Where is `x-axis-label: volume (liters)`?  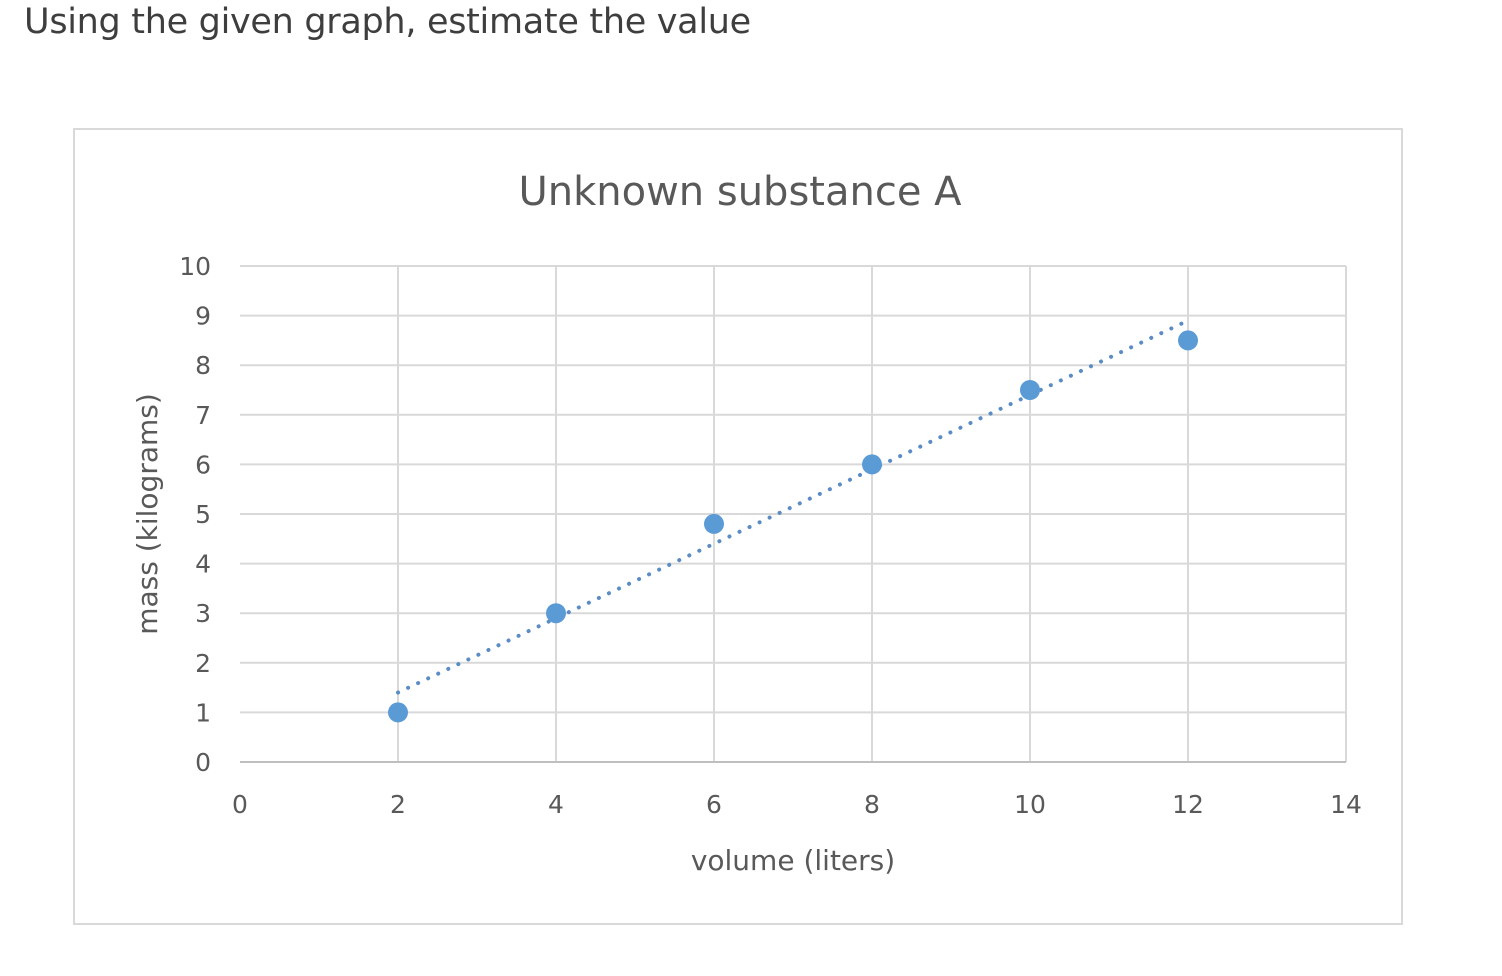 x-axis-label: volume (liters) is located at coordinates (793, 860).